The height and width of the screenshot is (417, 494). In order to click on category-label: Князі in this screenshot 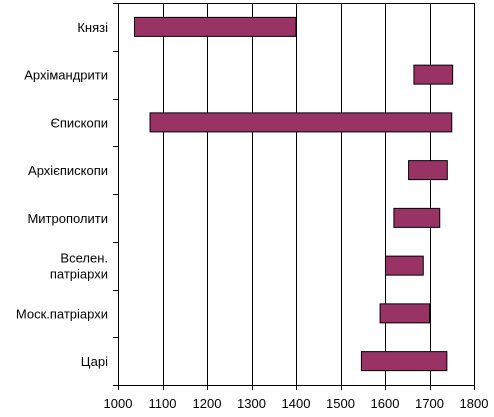, I will do `click(92, 27)`.